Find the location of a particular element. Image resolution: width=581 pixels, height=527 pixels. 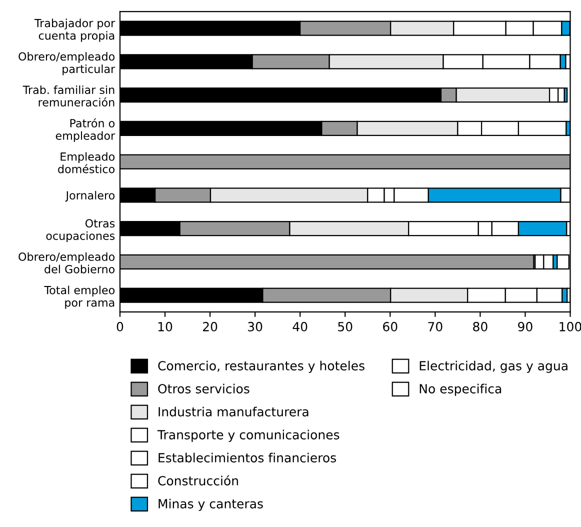

y-tick-label: Trabajador por cuenta propia is located at coordinates (75, 30).